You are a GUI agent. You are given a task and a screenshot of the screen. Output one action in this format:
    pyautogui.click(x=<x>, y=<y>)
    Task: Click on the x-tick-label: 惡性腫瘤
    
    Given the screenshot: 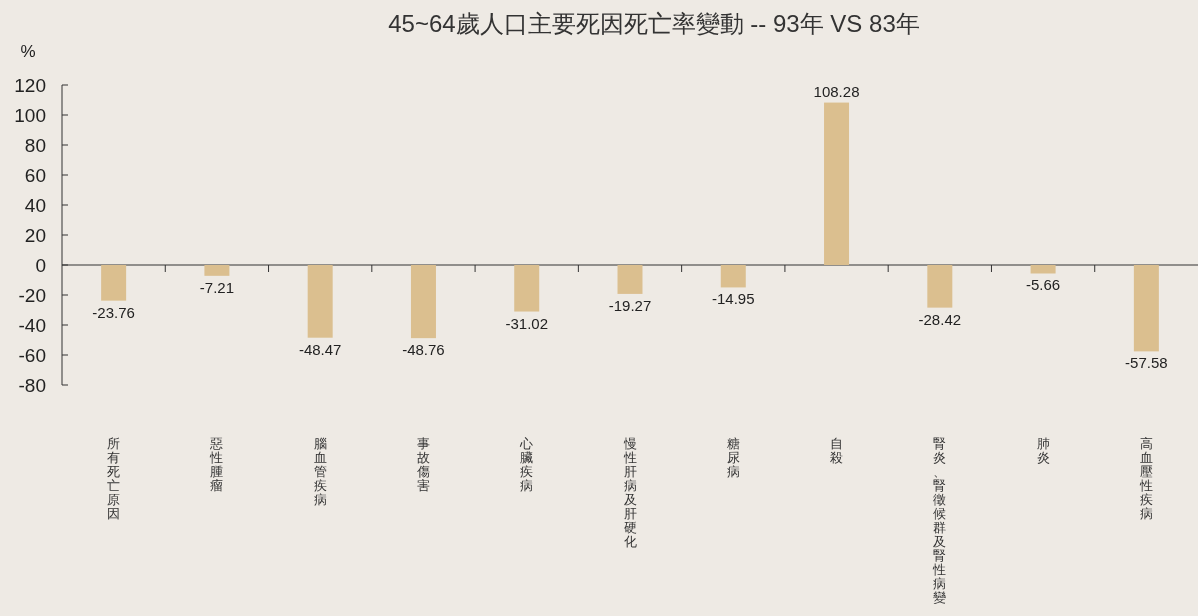 What is the action you would take?
    pyautogui.click(x=216, y=464)
    